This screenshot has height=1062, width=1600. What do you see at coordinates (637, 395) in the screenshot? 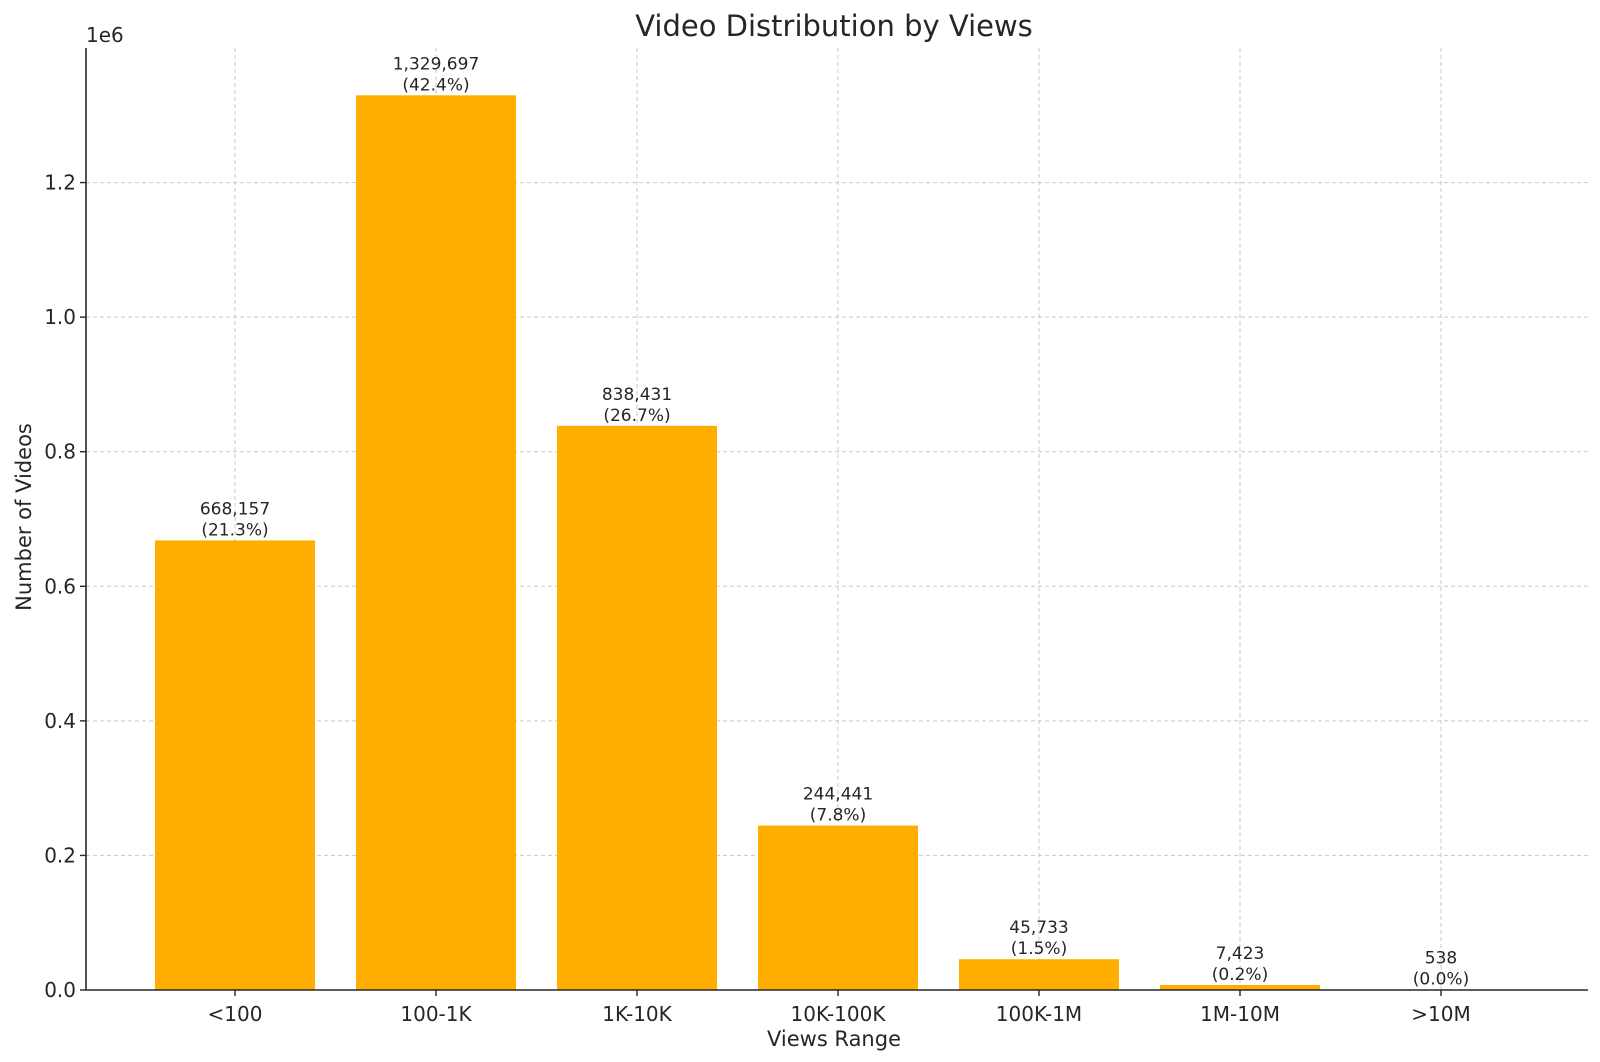
I see `bar-value-label: 838,431` at bounding box center [637, 395].